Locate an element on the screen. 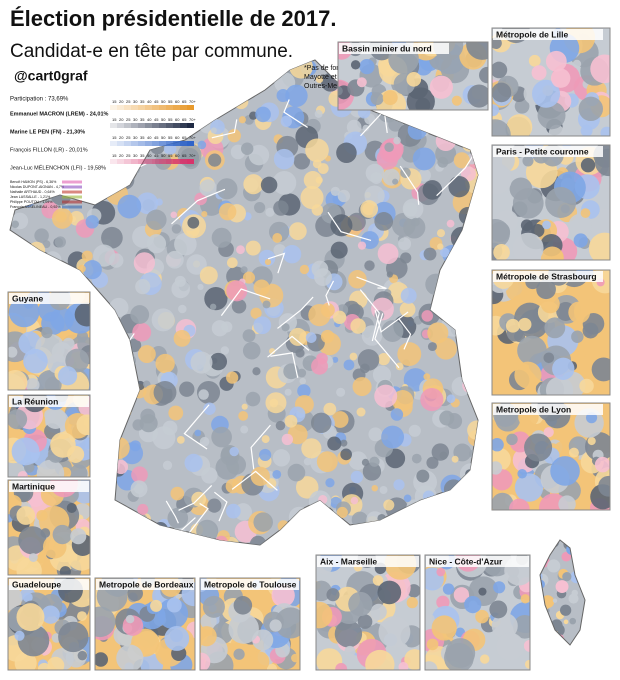 The height and width of the screenshot is (680, 620). scale-label: 50 is located at coordinates (163, 101).